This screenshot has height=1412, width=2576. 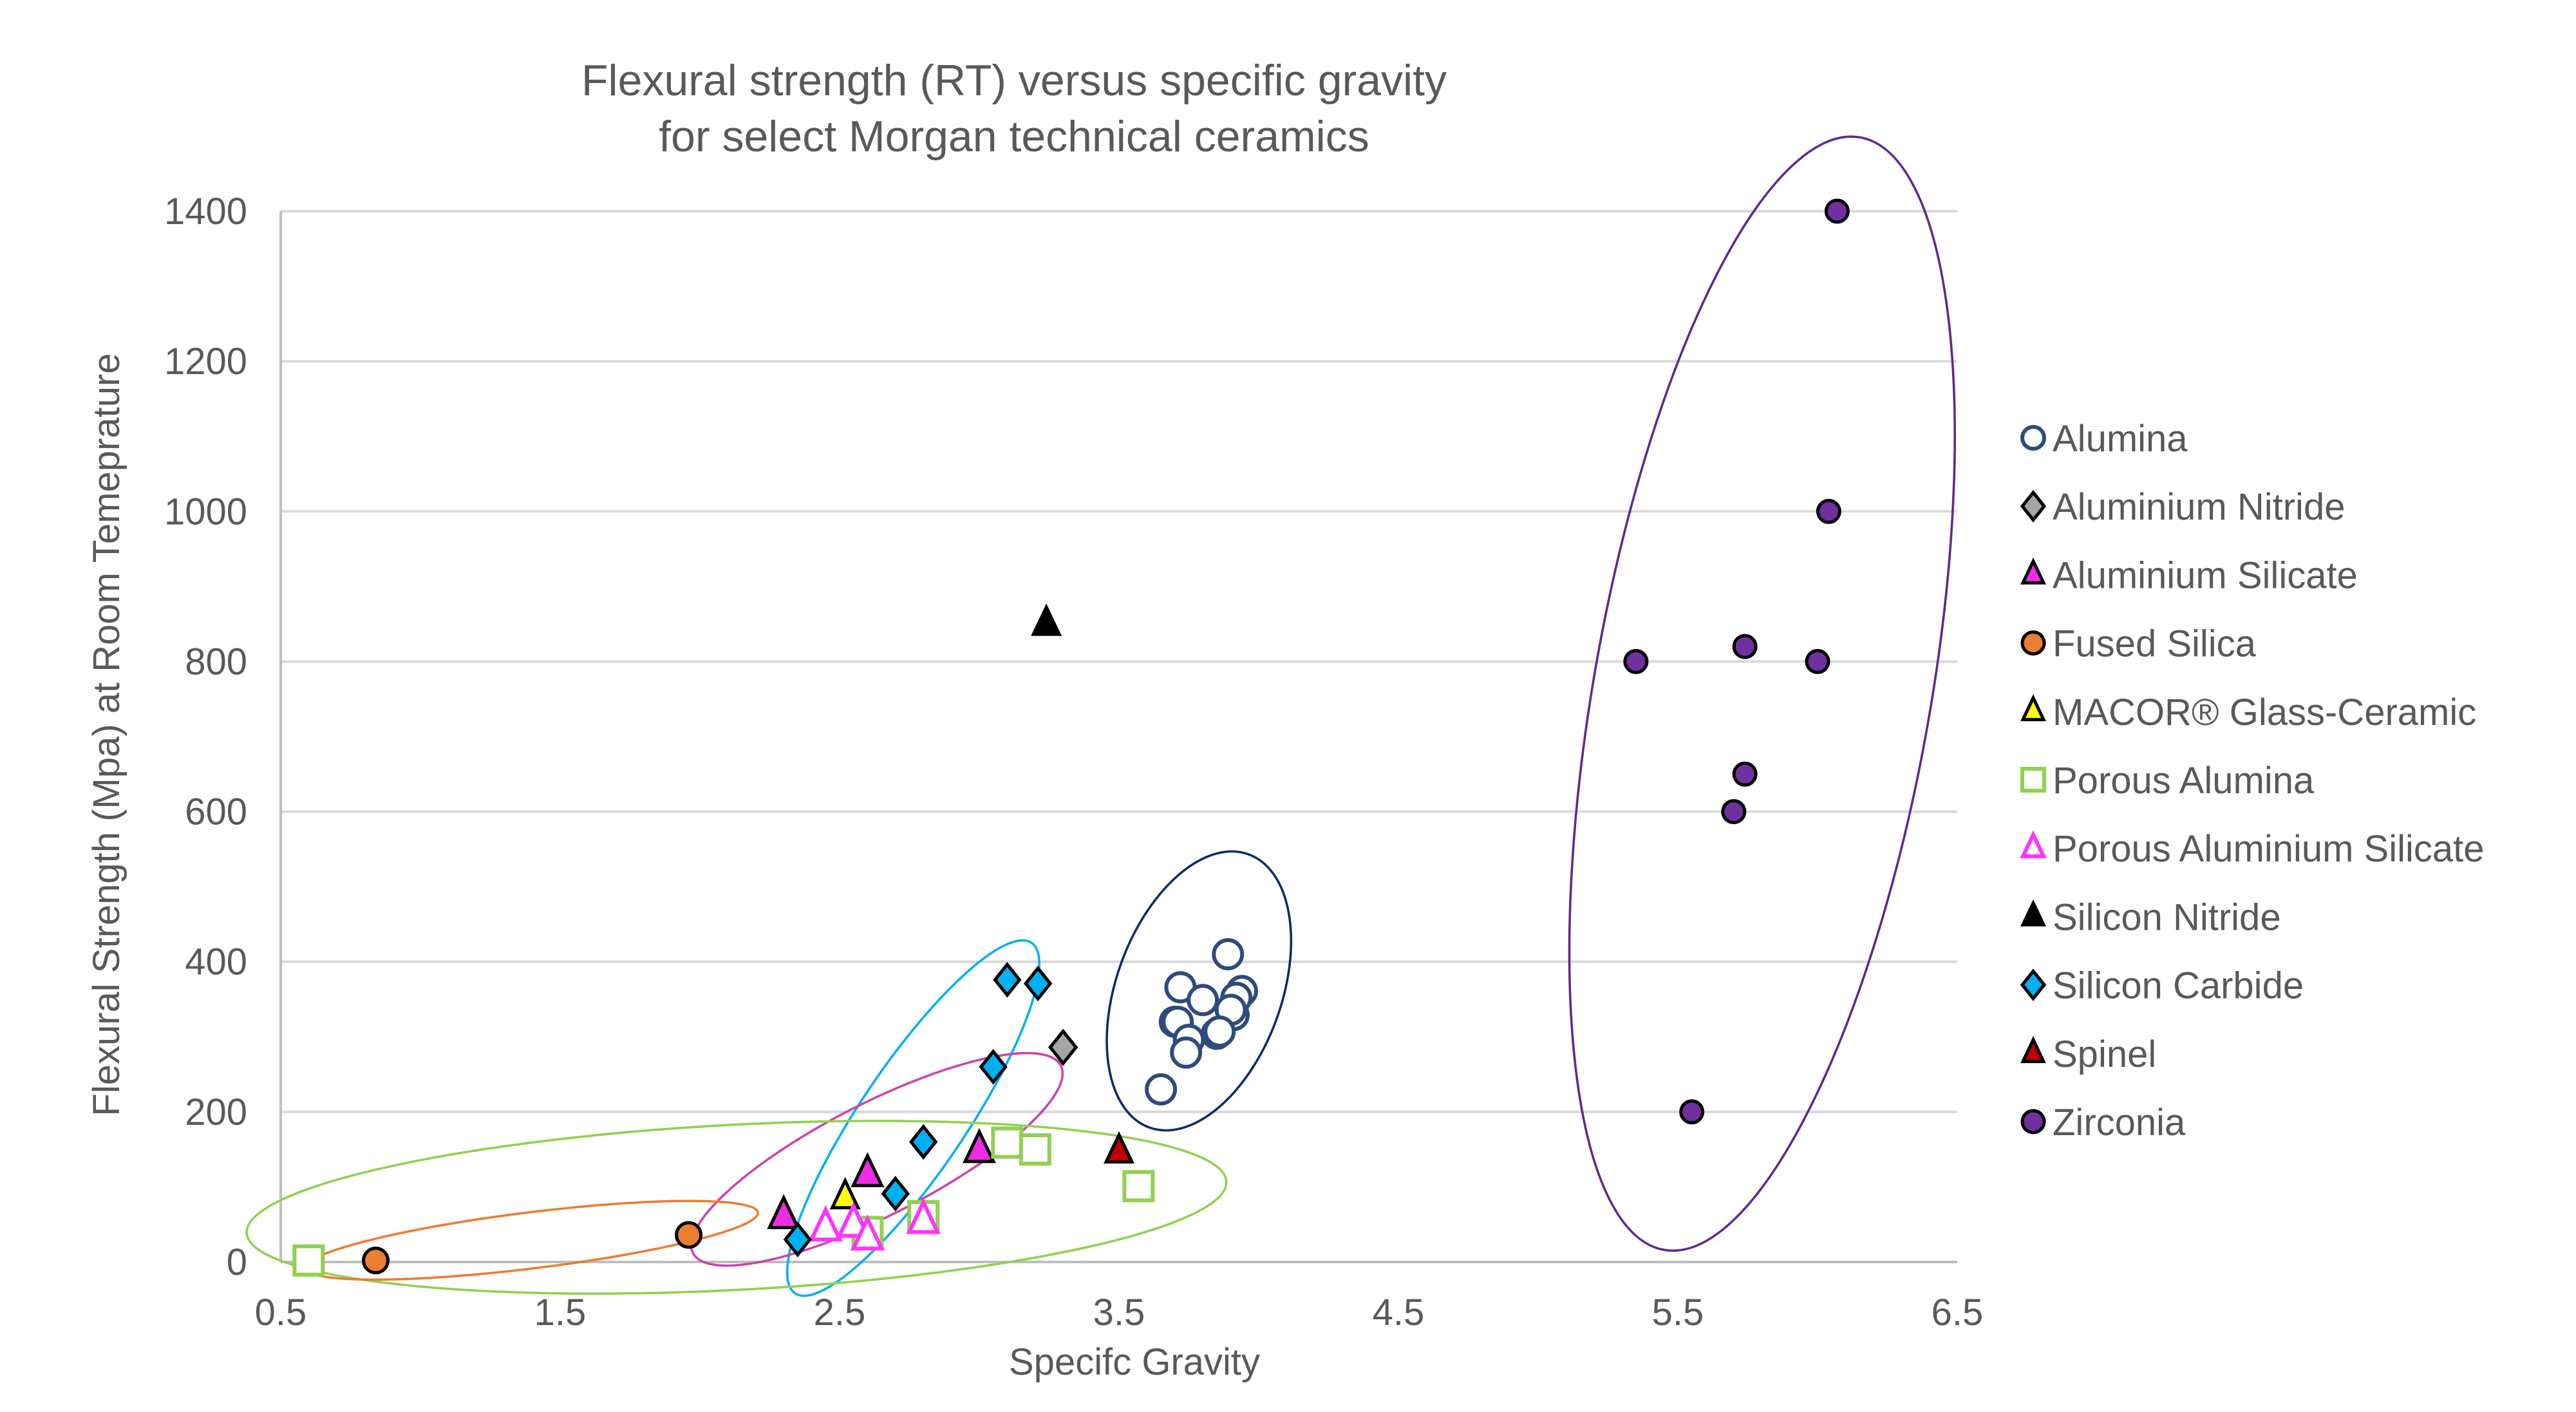 I want to click on legend-label: Fused Silica, so click(x=2155, y=644).